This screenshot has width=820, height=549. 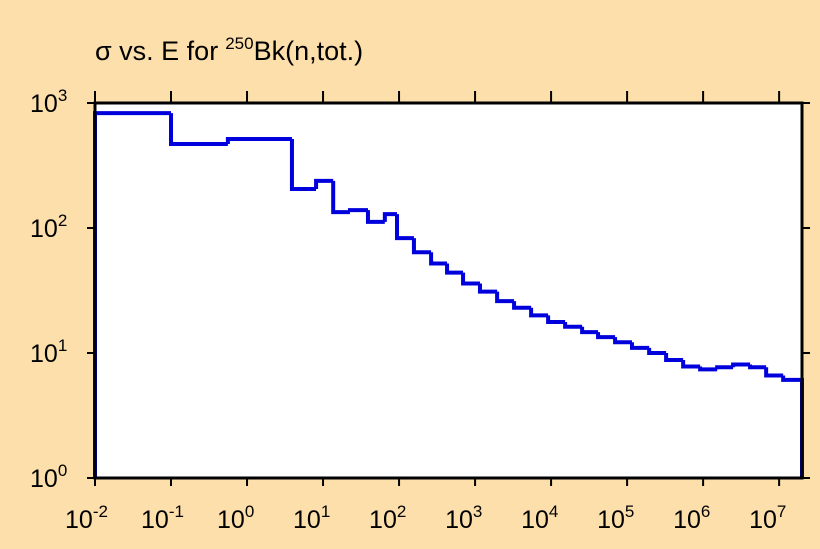 I want to click on y-tick-label: 10⁰, so click(x=48, y=477).